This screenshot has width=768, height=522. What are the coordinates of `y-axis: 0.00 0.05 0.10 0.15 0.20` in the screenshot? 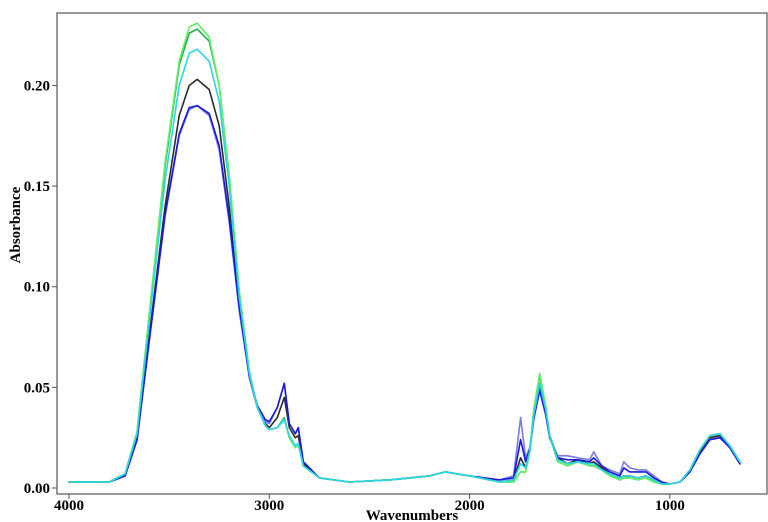 It's located at (40, 287).